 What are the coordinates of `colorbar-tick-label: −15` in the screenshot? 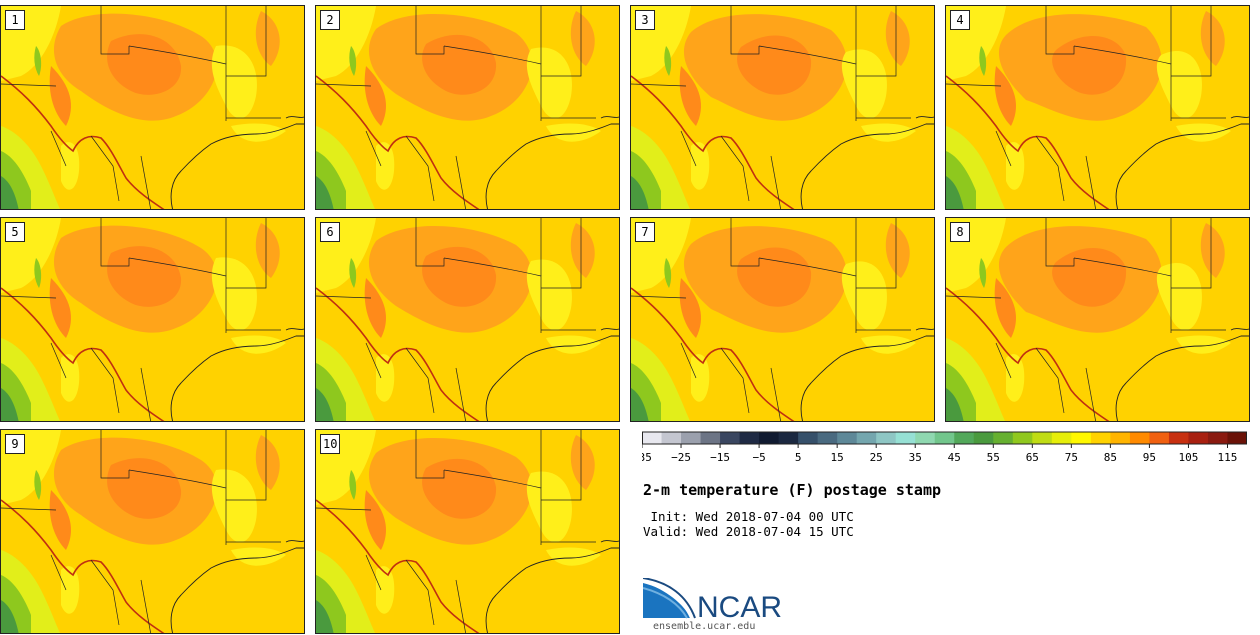 It's located at (720, 457).